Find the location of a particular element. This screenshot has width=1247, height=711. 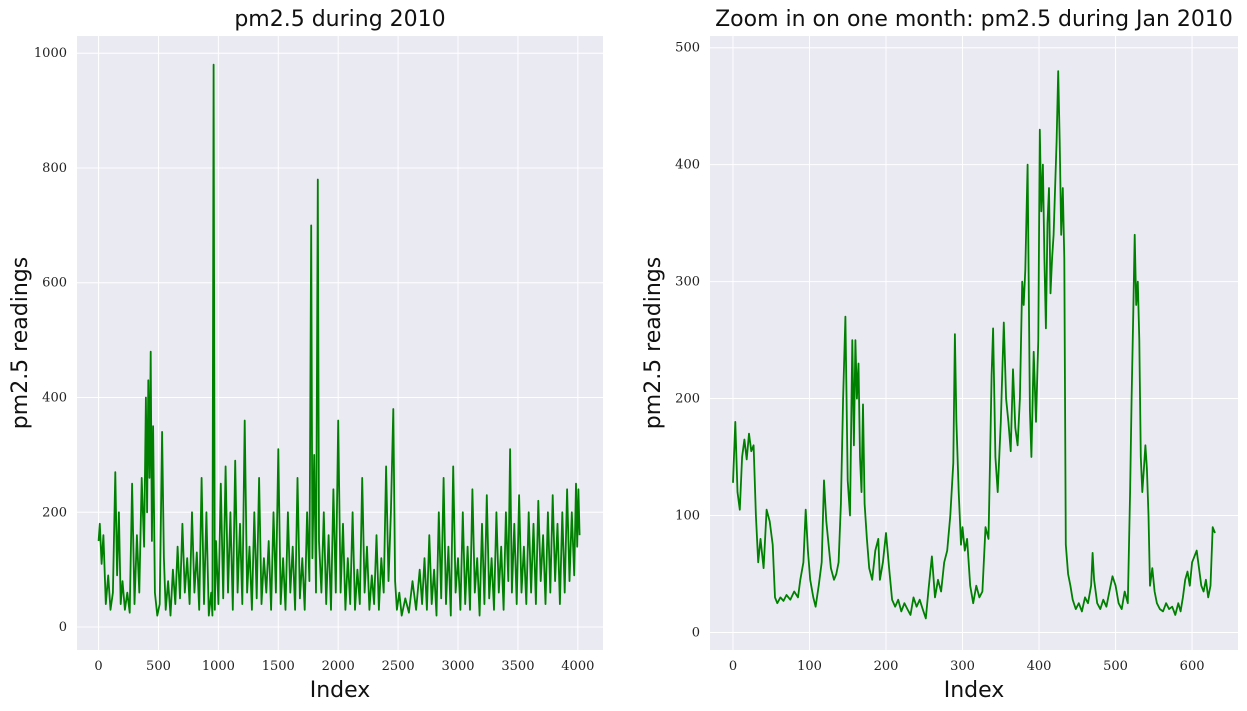

y-tick-label: 1000 is located at coordinates (50, 53).